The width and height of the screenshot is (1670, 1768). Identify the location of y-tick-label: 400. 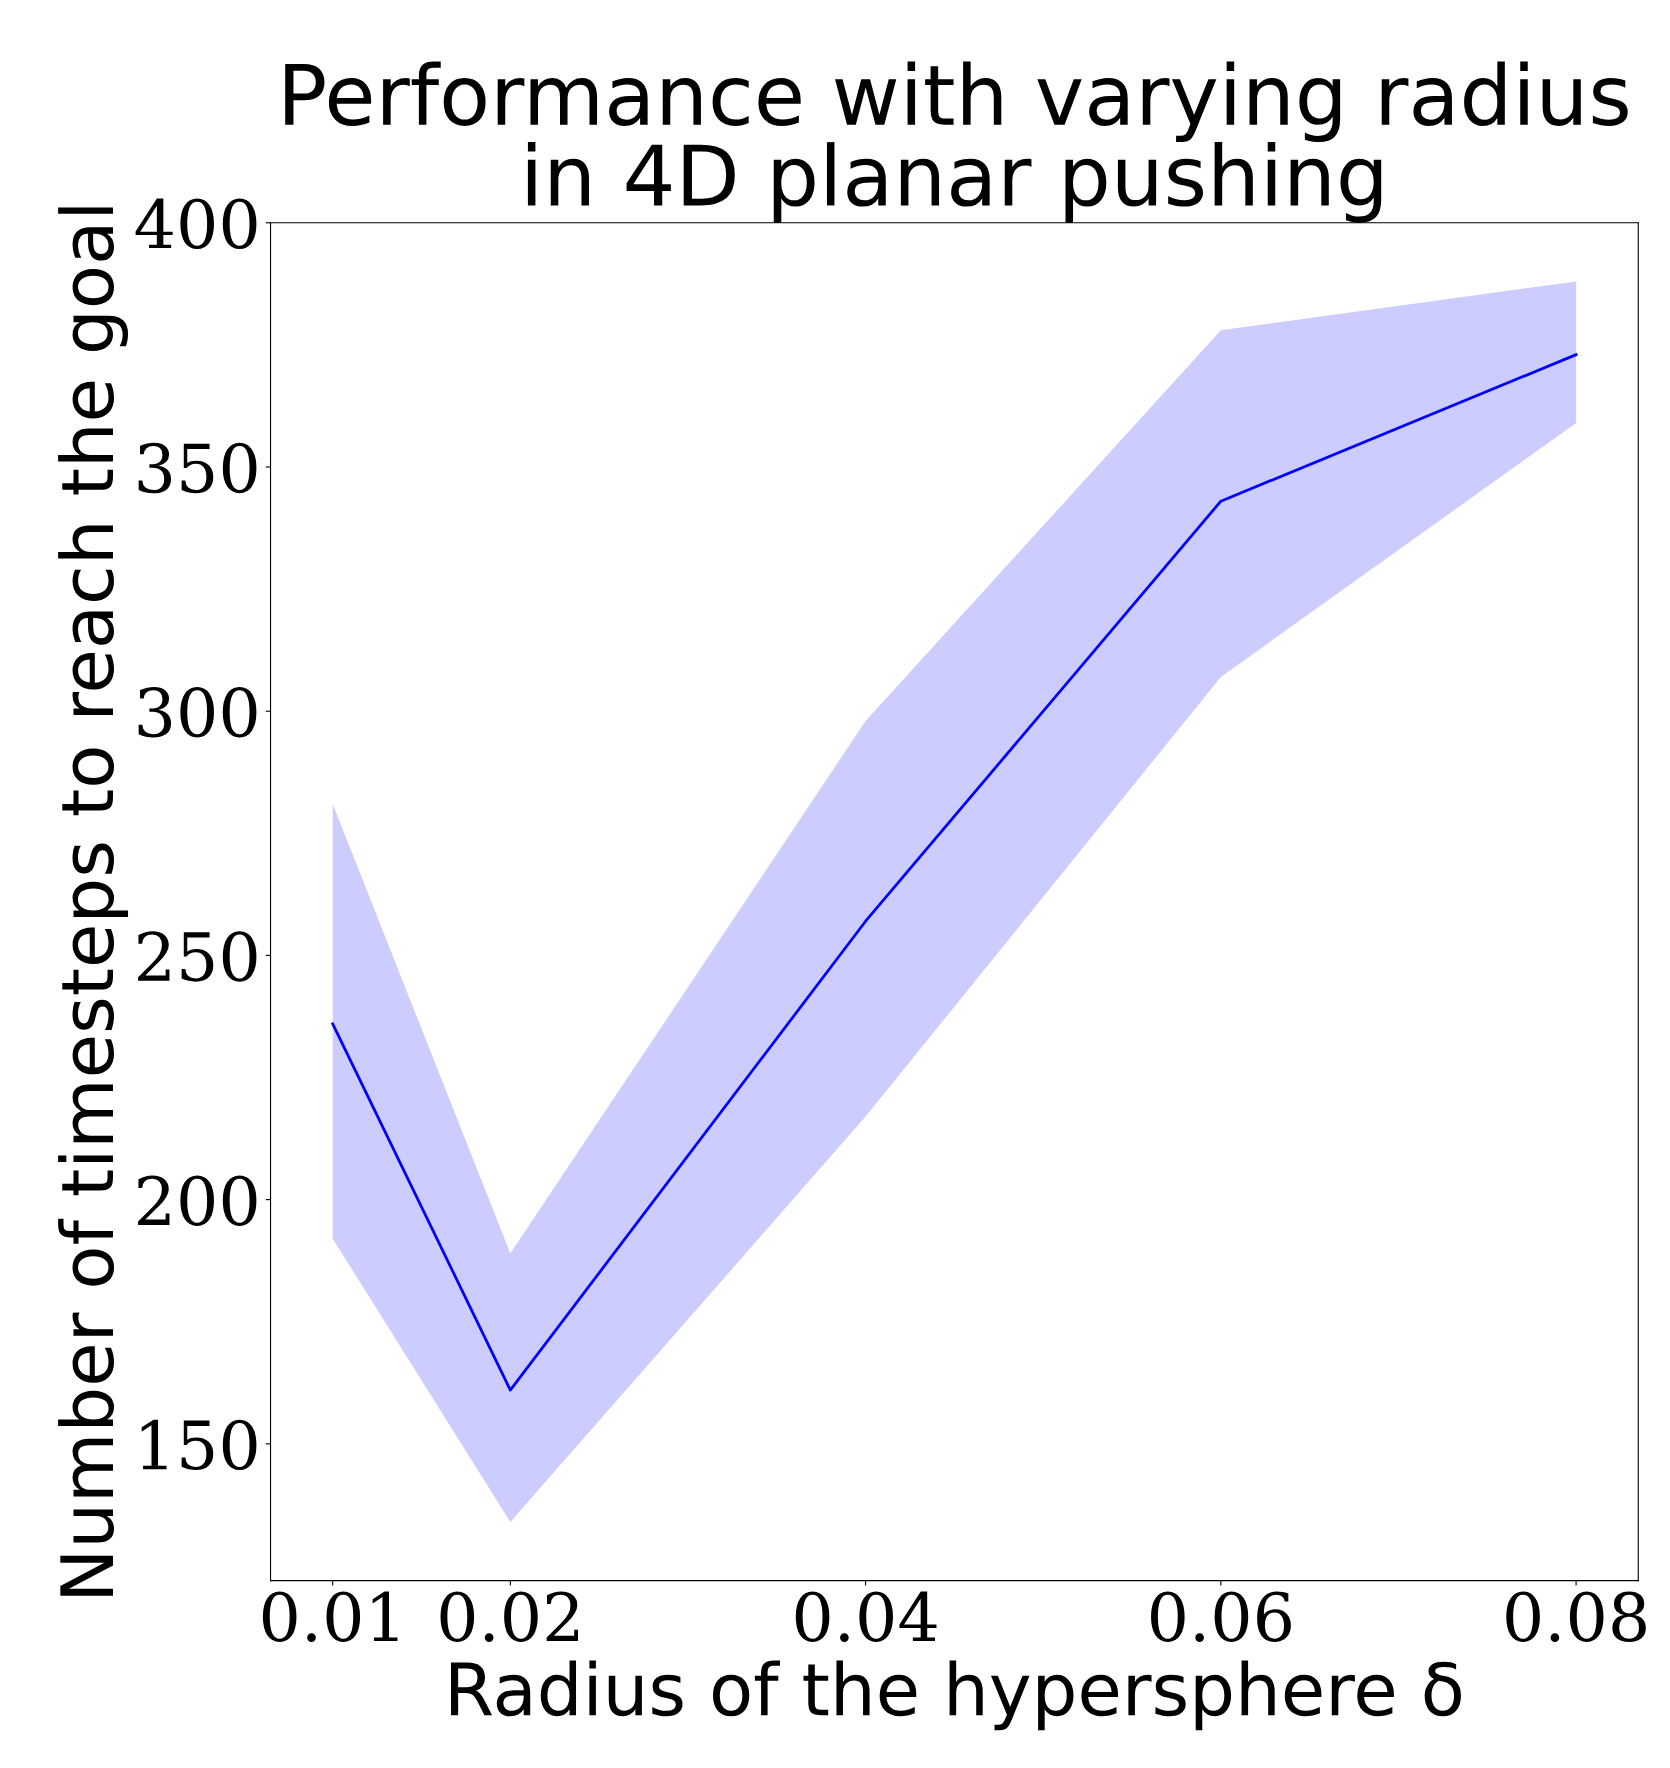
(196, 224).